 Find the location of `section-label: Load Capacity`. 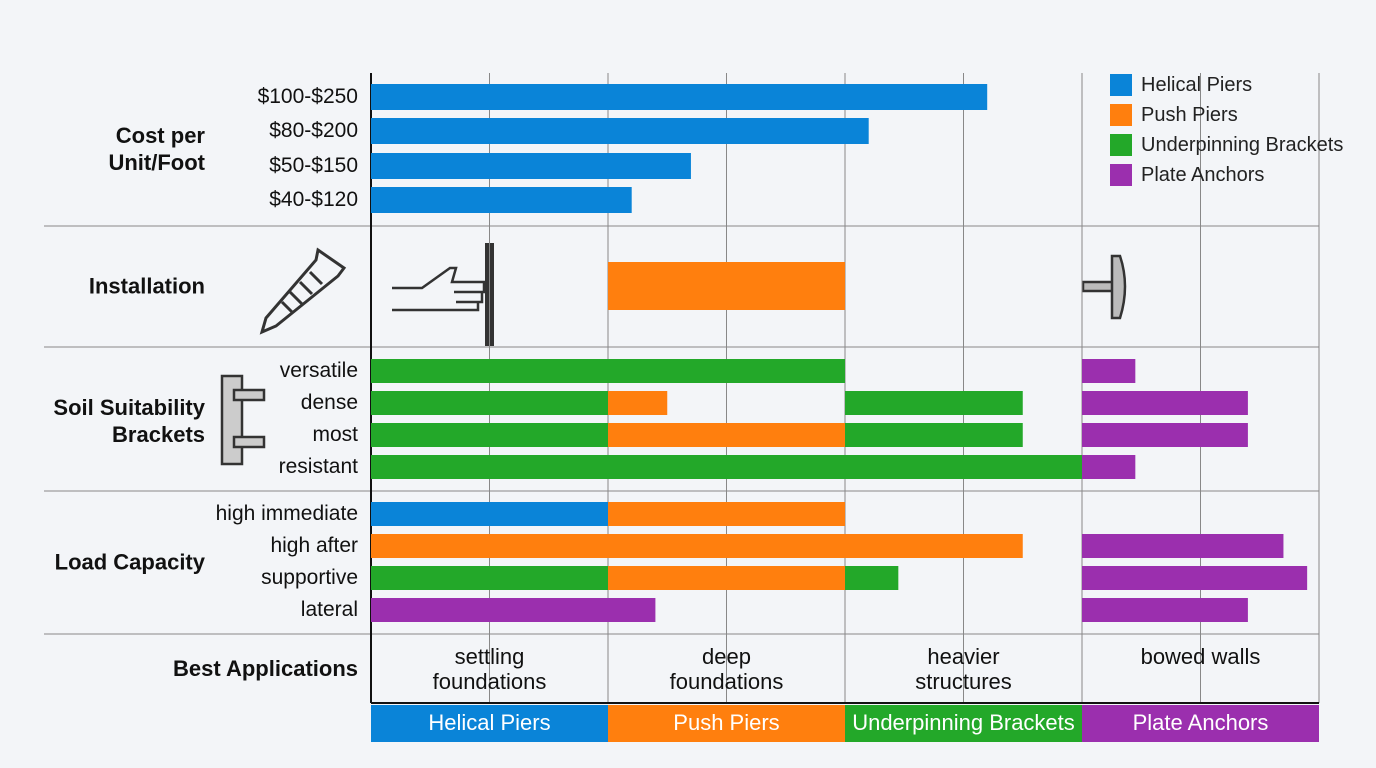

section-label: Load Capacity is located at coordinates (129, 562).